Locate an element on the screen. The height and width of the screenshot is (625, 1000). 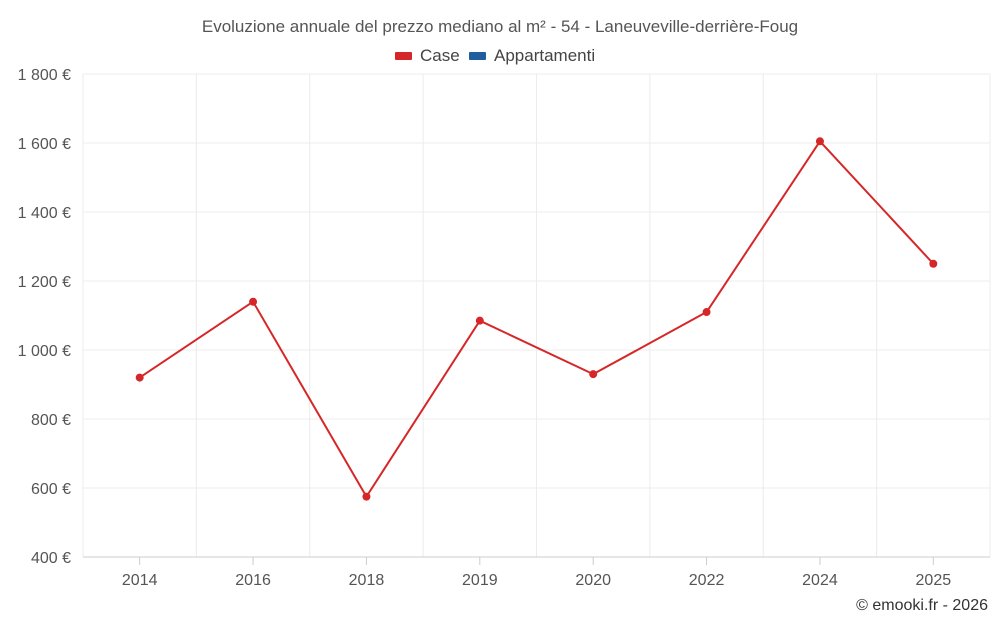
x-tick-label: 2022 is located at coordinates (707, 580).